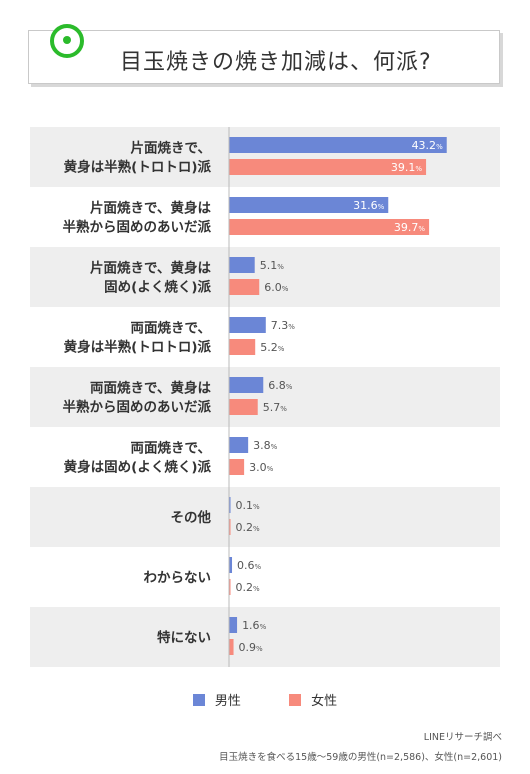 This screenshot has width=530, height=774. Describe the element at coordinates (157, 287) in the screenshot. I see `category-label: 固め(よく焼く)派` at that location.